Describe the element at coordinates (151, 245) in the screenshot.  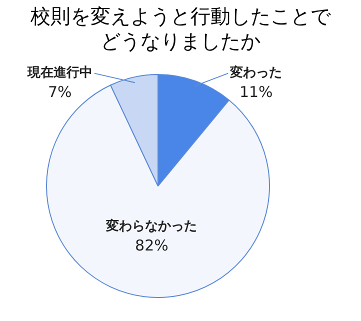
I see `data-label: 82%` at that location.